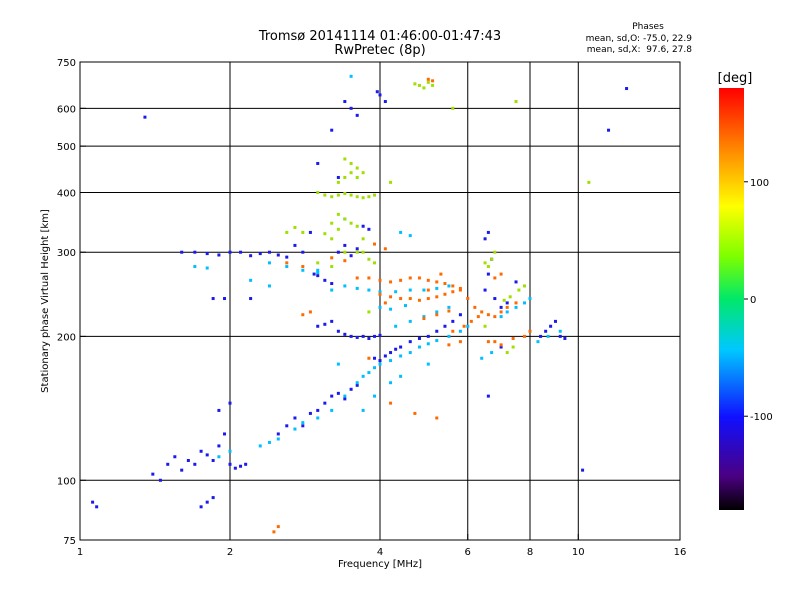  Describe the element at coordinates (758, 300) in the screenshot. I see `colorbar-ticks: 100 0 -100` at that location.